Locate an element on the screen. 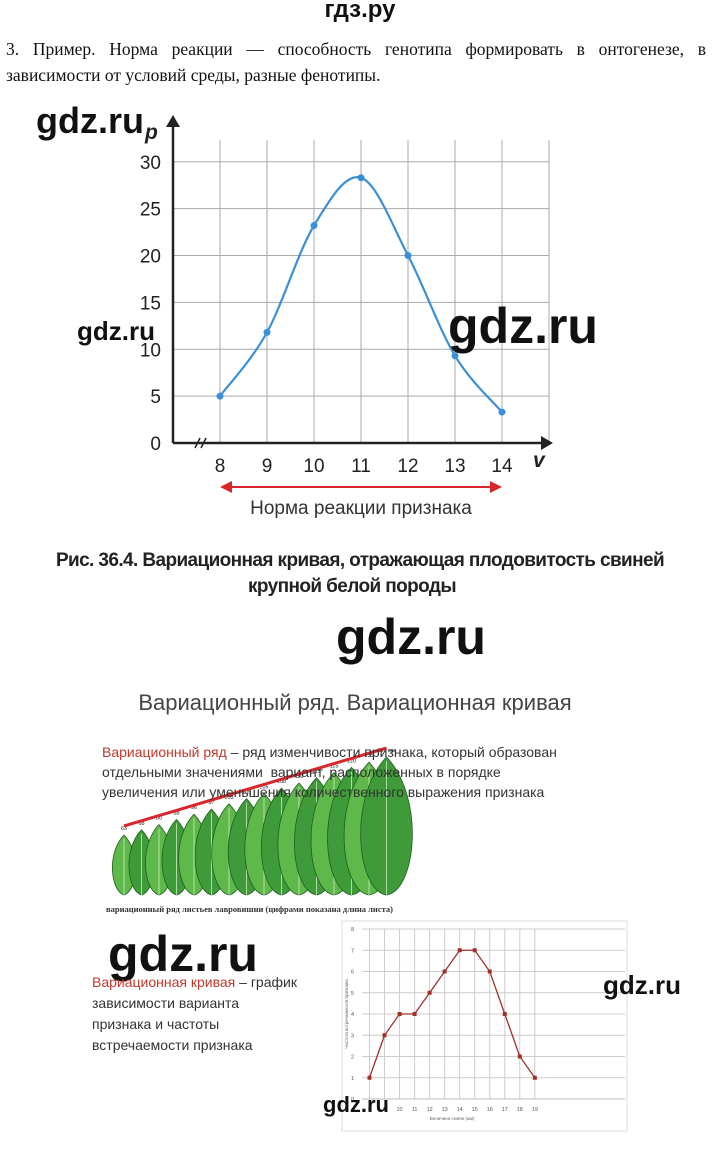  leaf-label: 108 is located at coordinates (281, 782).